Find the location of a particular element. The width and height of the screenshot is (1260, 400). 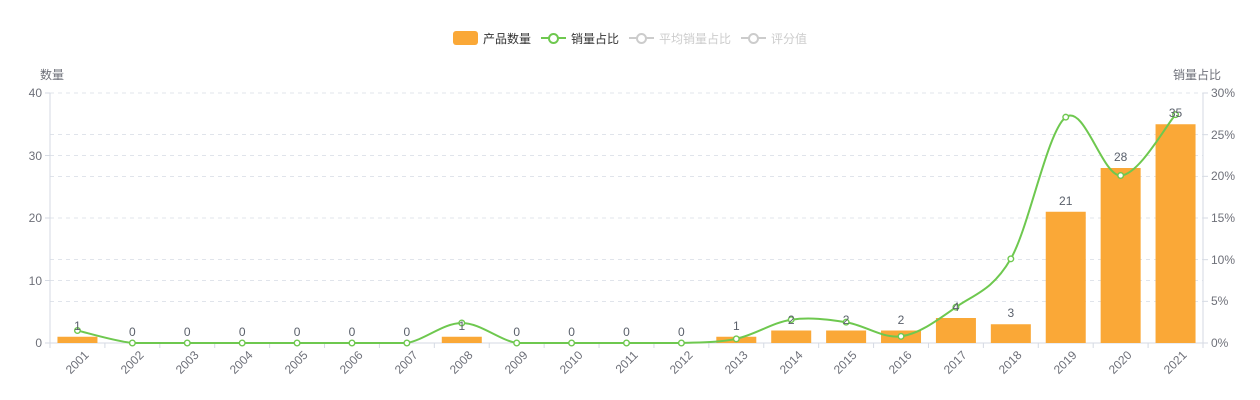

left-axis-label: 20 is located at coordinates (35, 218).